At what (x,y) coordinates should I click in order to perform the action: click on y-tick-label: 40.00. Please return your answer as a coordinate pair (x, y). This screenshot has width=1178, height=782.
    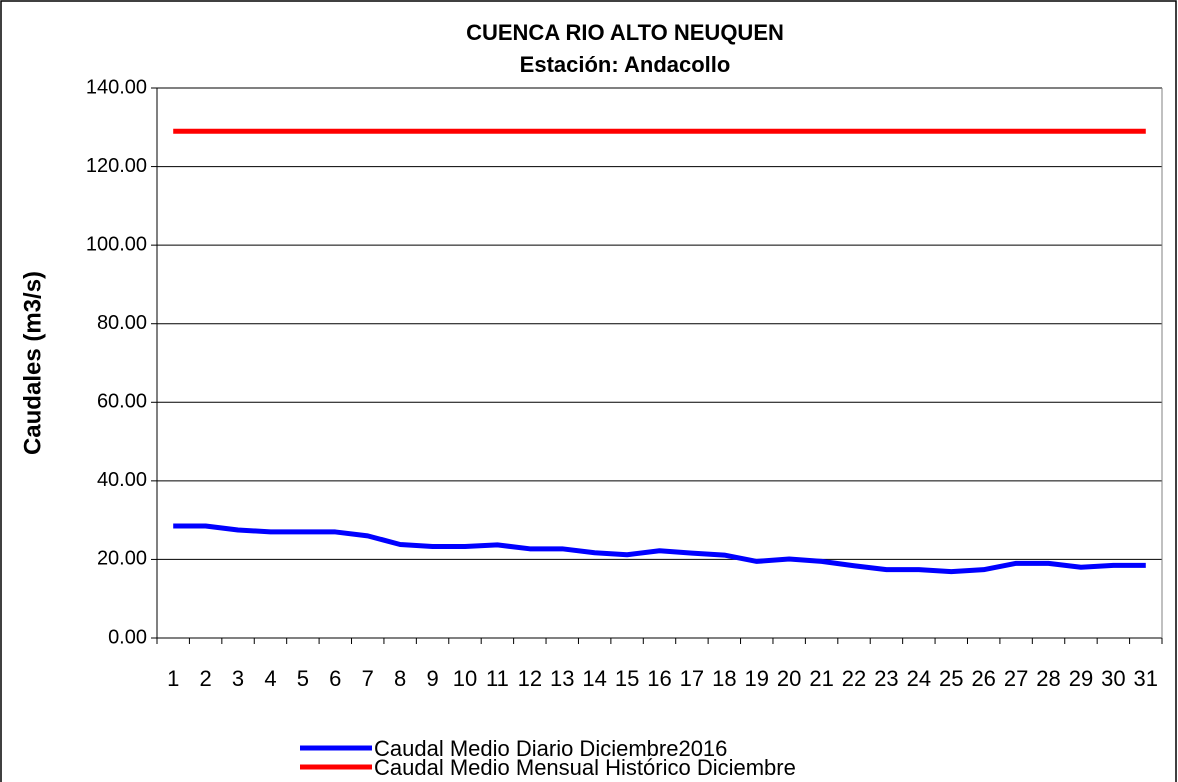
    Looking at the image, I should click on (122, 480).